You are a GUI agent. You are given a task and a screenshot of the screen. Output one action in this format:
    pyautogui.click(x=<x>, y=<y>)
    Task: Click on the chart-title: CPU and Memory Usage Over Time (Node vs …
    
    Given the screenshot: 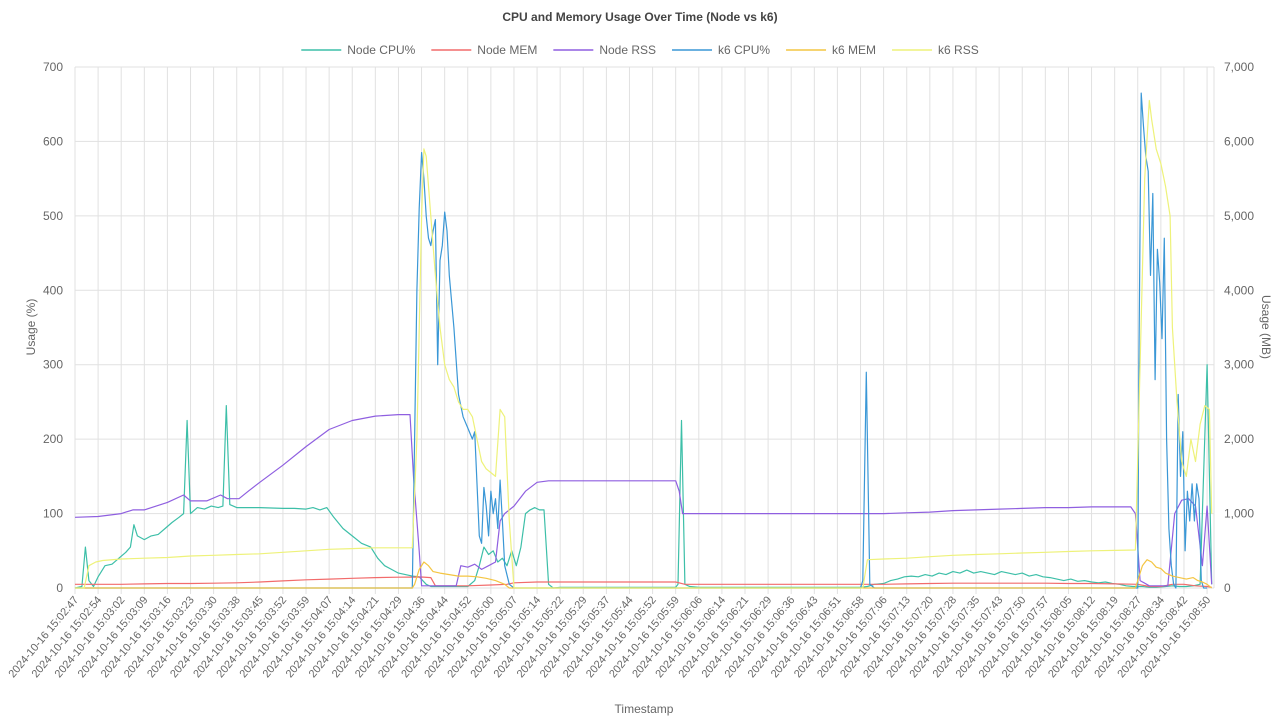 What is the action you would take?
    pyautogui.click(x=639, y=17)
    